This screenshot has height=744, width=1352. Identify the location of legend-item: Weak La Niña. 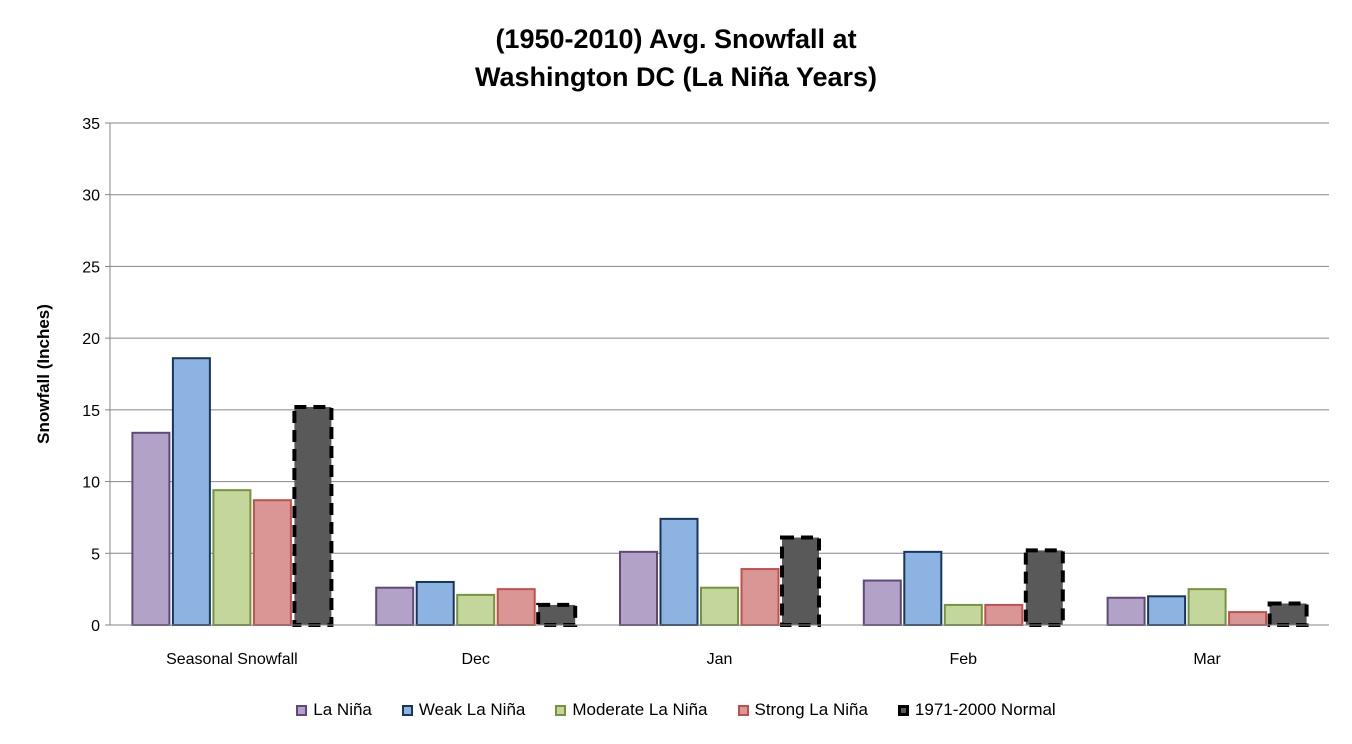
(463, 710).